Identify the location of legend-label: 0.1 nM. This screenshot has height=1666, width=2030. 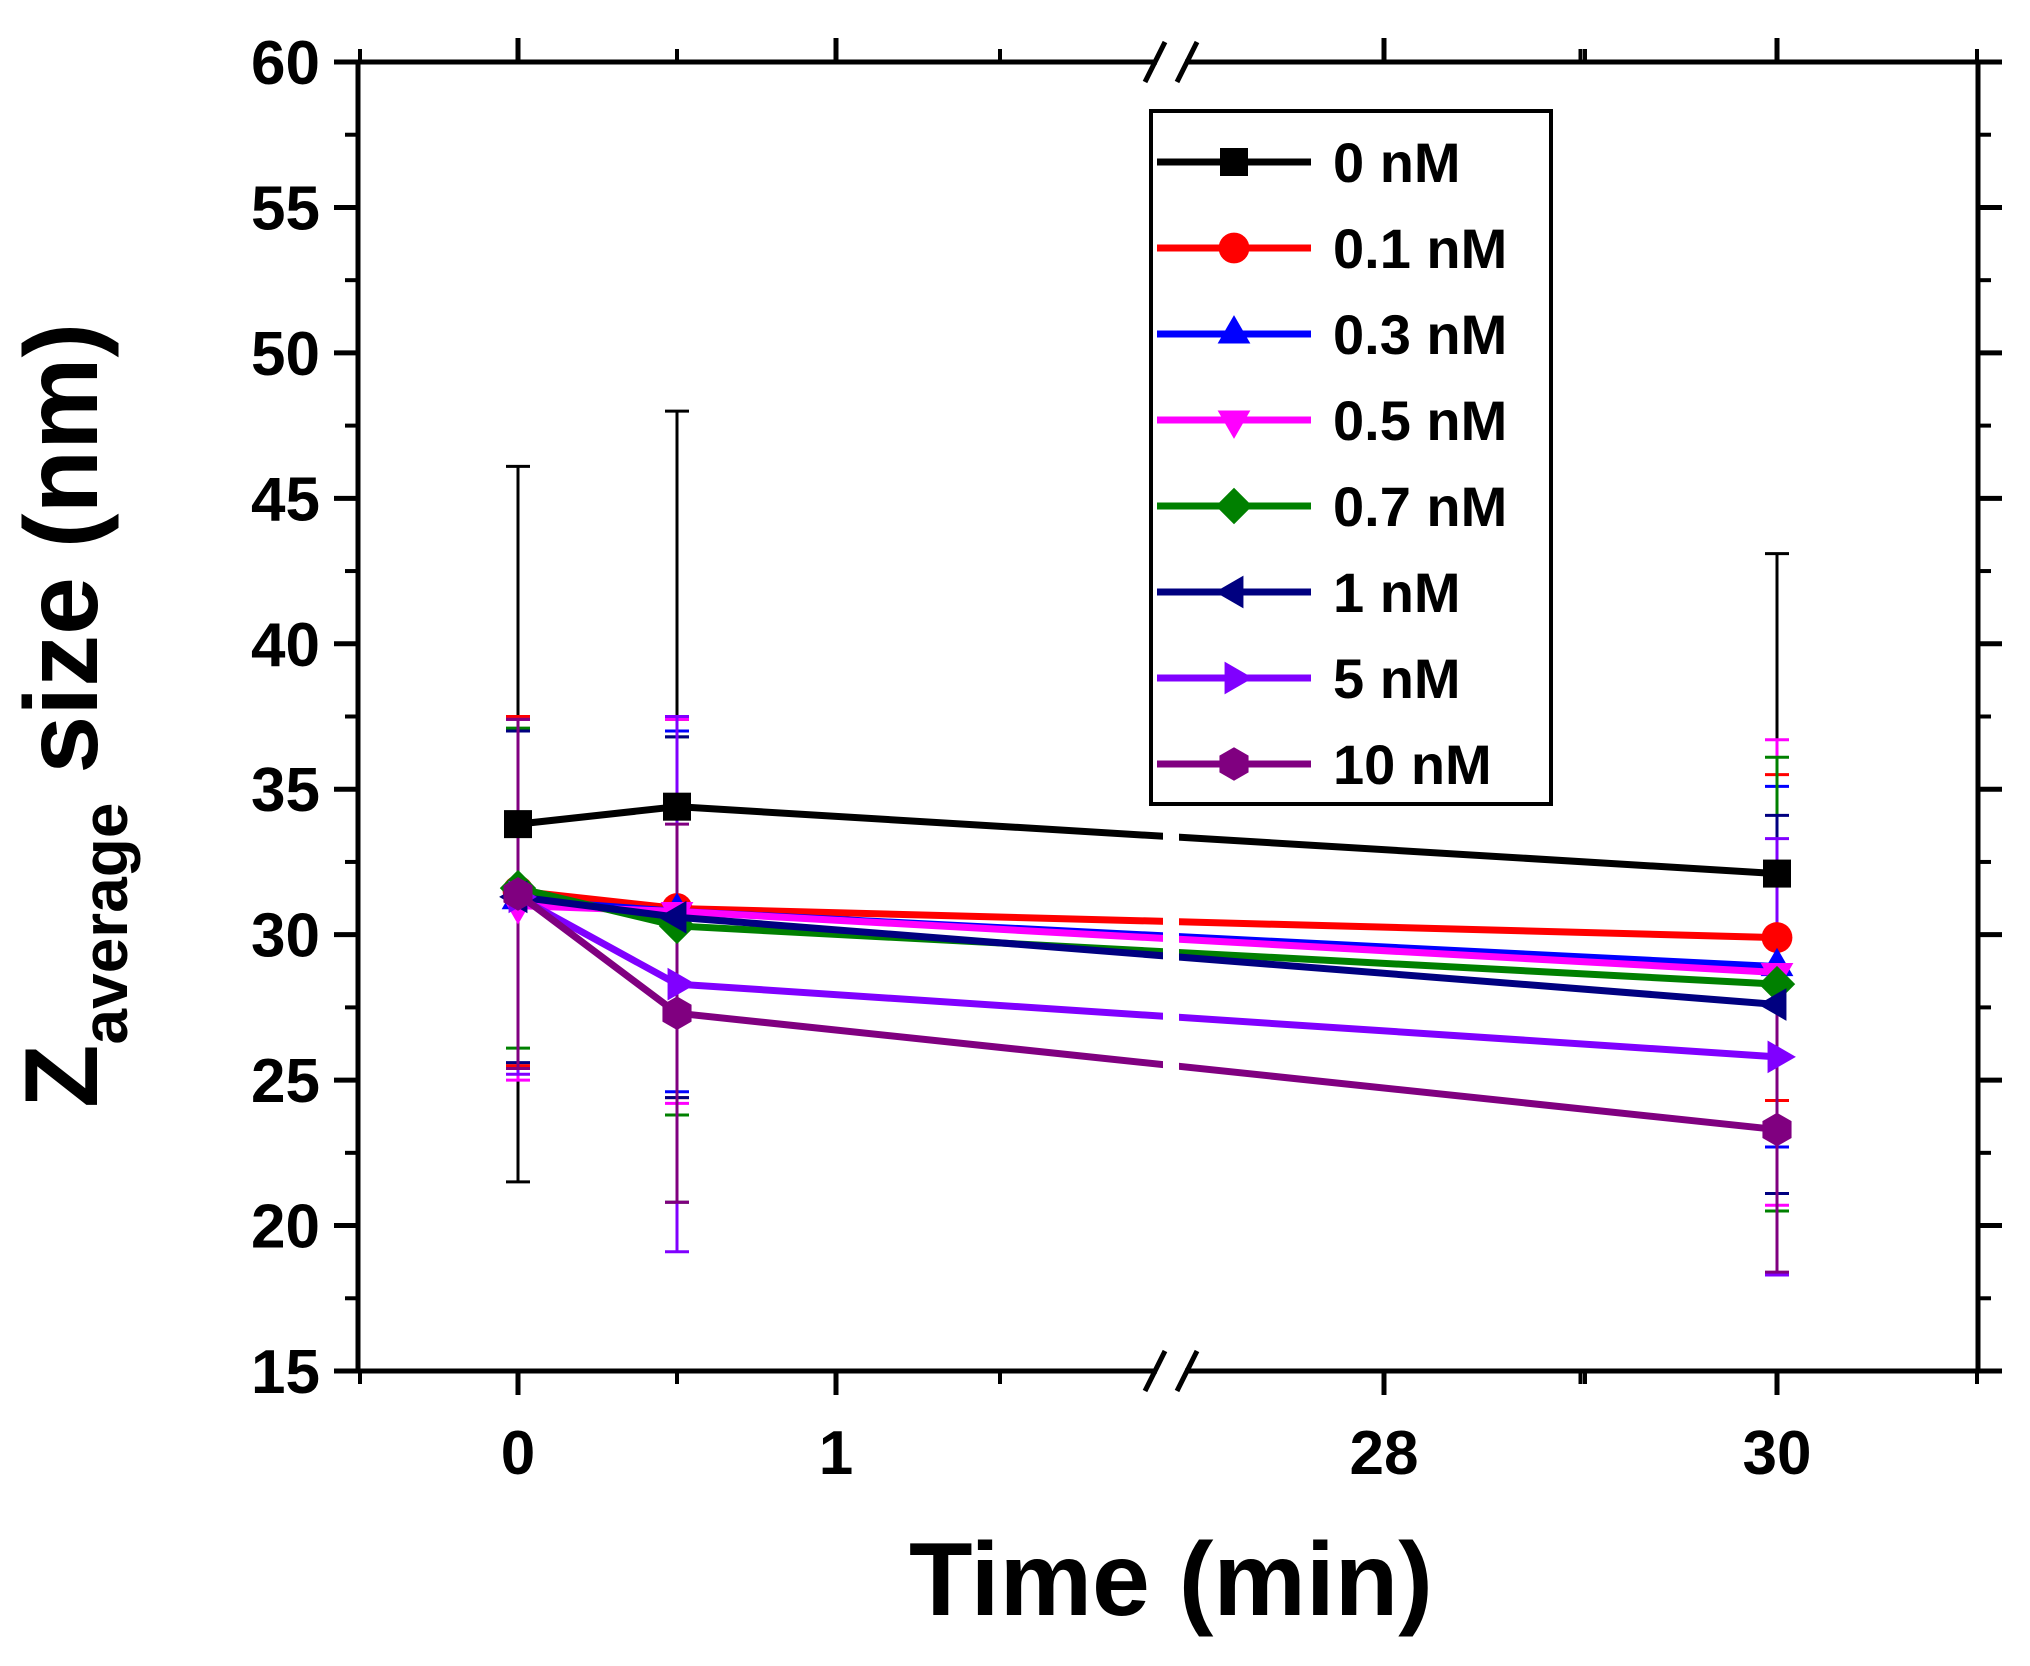
(1420, 248).